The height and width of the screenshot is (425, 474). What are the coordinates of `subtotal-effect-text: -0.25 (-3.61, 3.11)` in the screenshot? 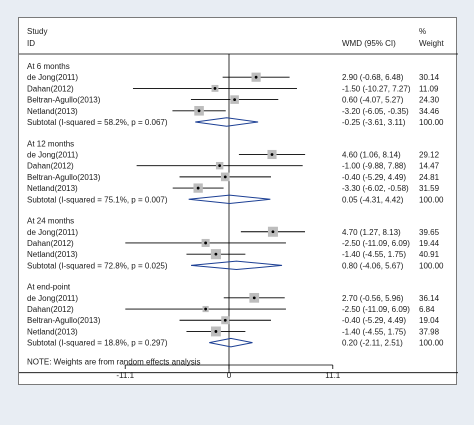 It's located at (374, 122).